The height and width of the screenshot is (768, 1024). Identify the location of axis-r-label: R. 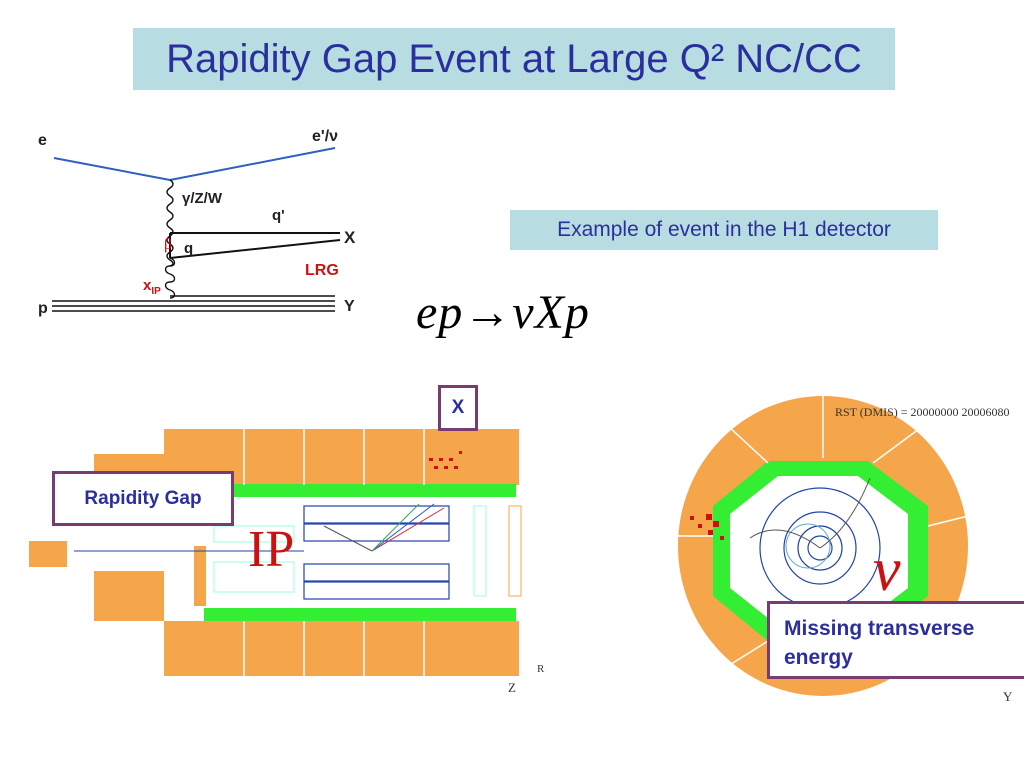
(541, 669).